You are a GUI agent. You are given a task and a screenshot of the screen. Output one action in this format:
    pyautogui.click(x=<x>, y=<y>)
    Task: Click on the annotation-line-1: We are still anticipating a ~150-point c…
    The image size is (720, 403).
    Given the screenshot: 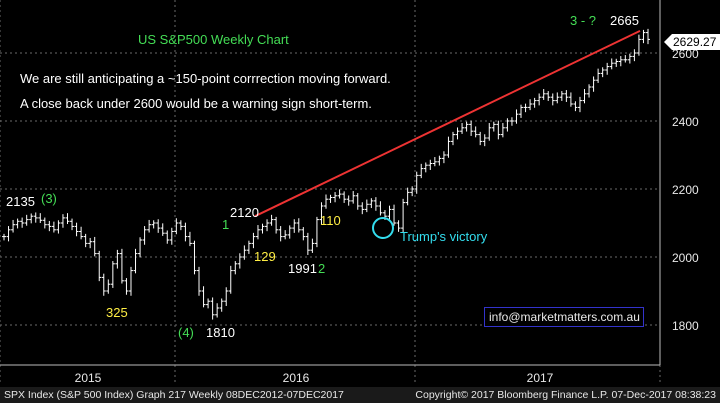 What is the action you would take?
    pyautogui.click(x=205, y=78)
    